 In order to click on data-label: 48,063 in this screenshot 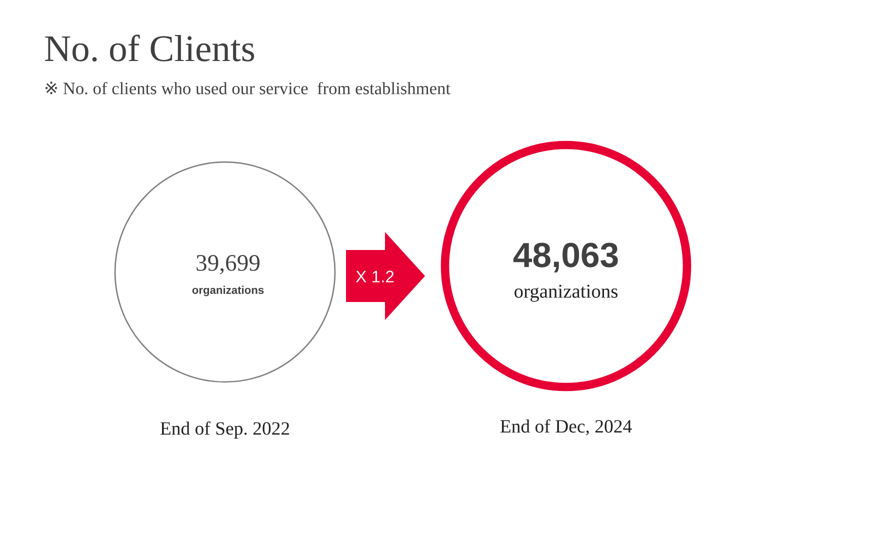, I will do `click(565, 257)`.